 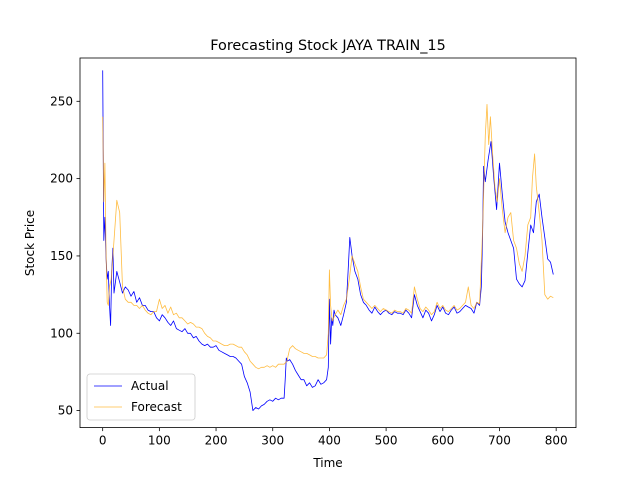 What do you see at coordinates (386, 441) in the screenshot?
I see `x-tick-label: 500` at bounding box center [386, 441].